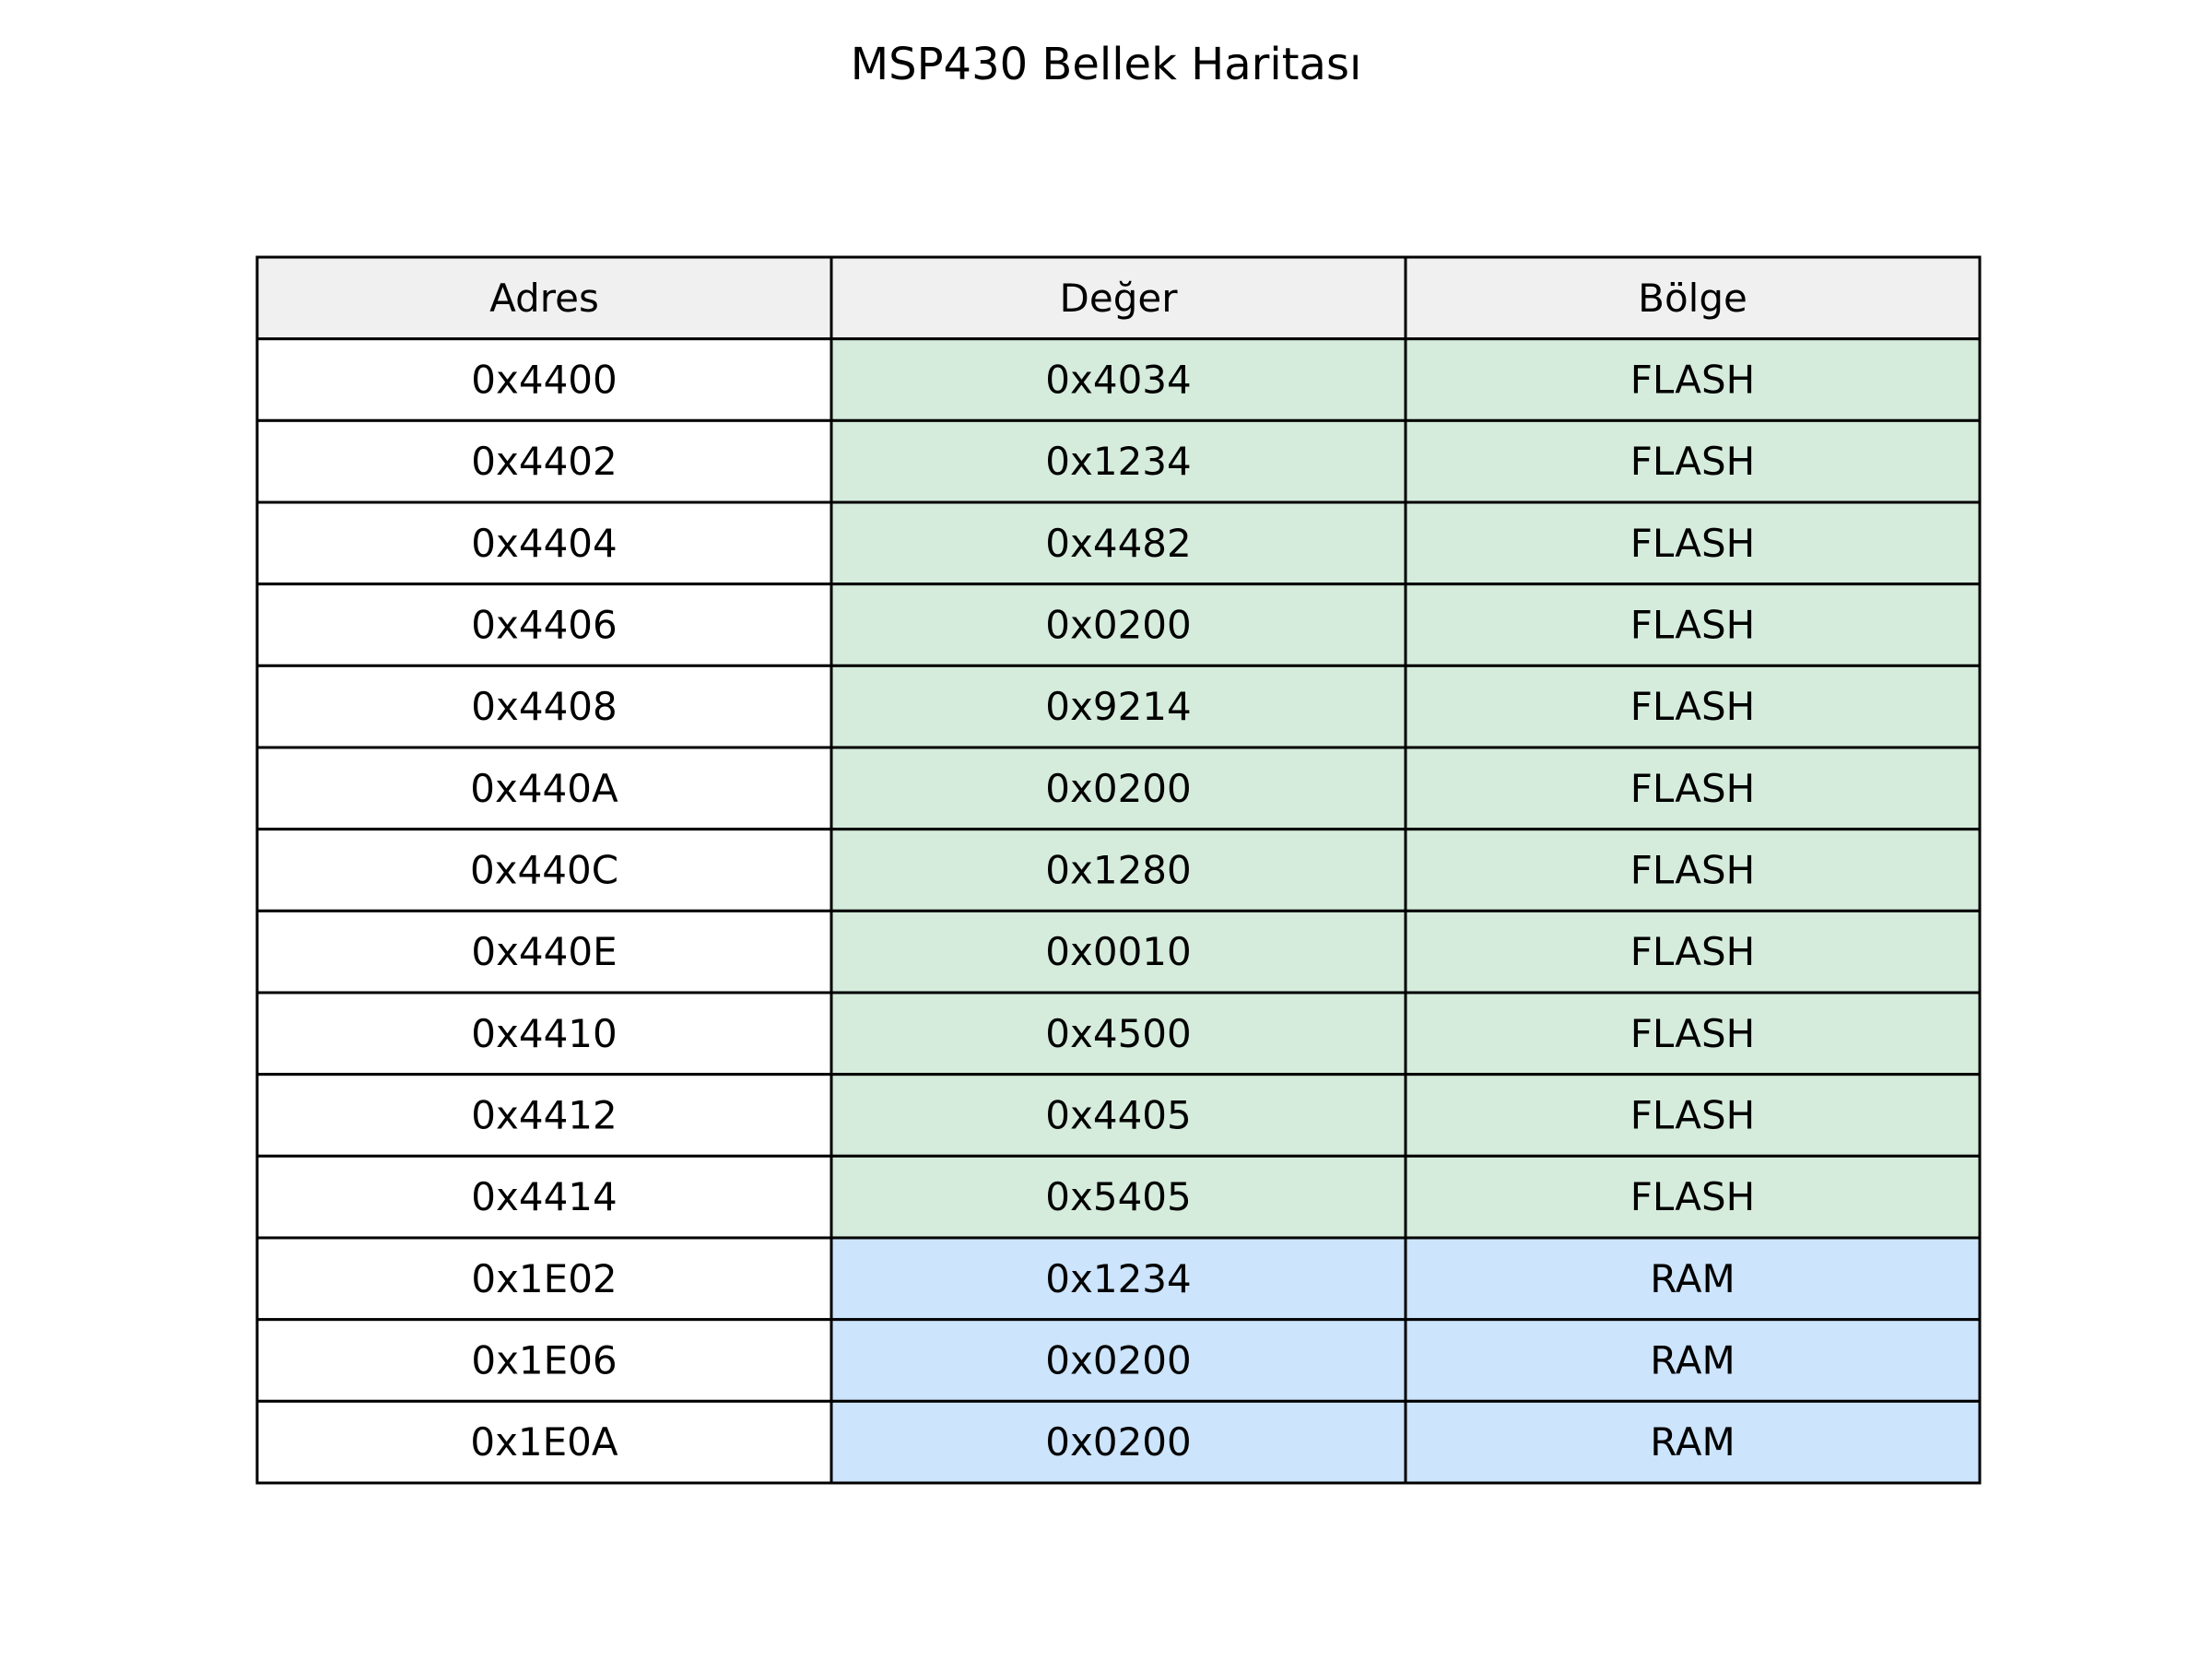  I want to click on column-header-value: Değer, so click(1119, 298).